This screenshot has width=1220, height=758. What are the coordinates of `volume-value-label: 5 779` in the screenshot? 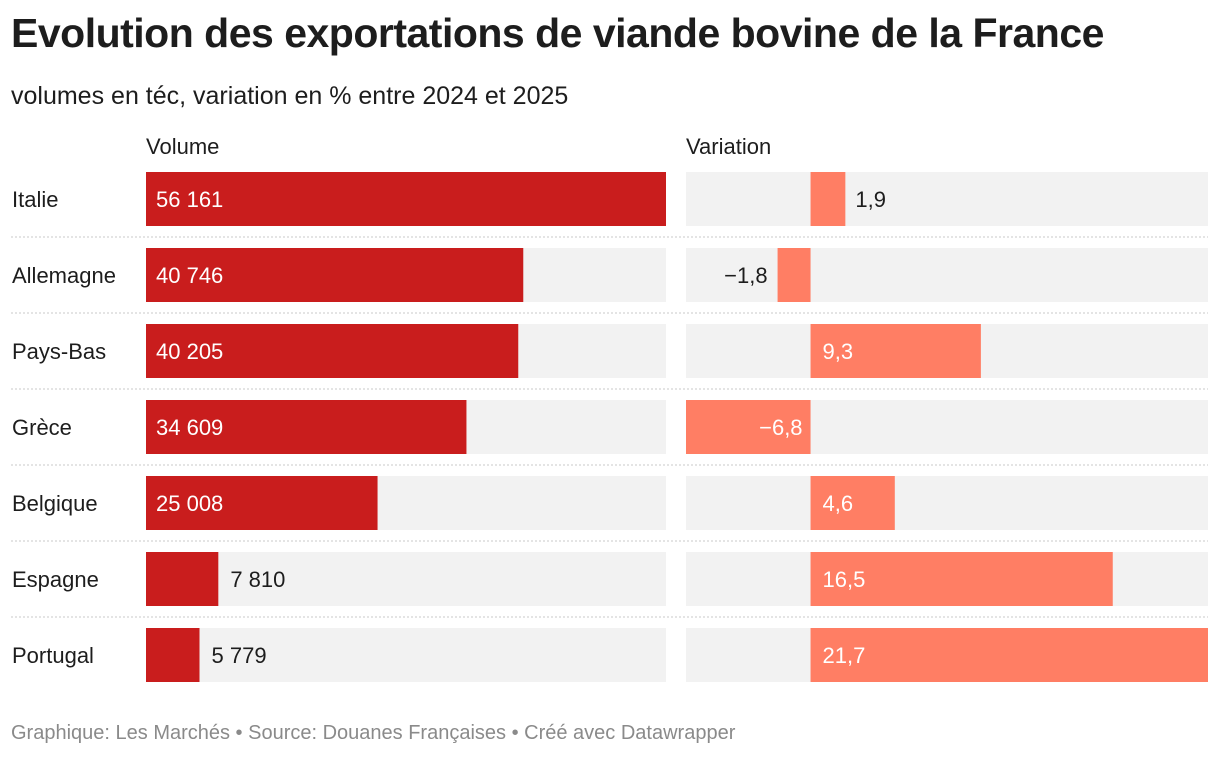 It's located at (239, 655).